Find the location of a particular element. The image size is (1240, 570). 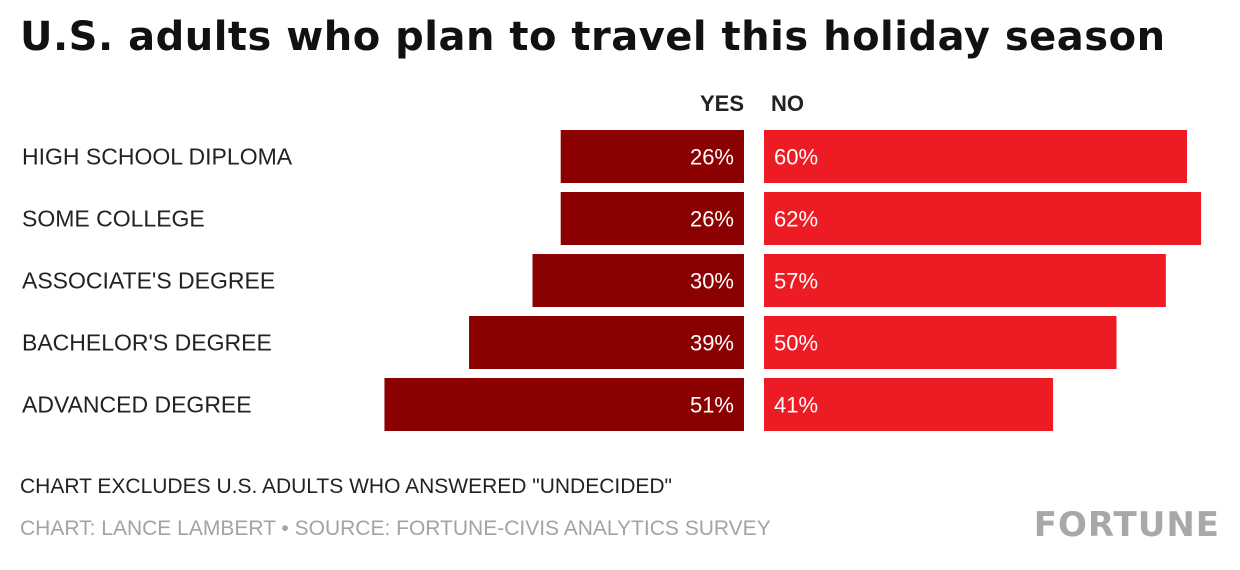

data-label-no: 57% is located at coordinates (796, 281).